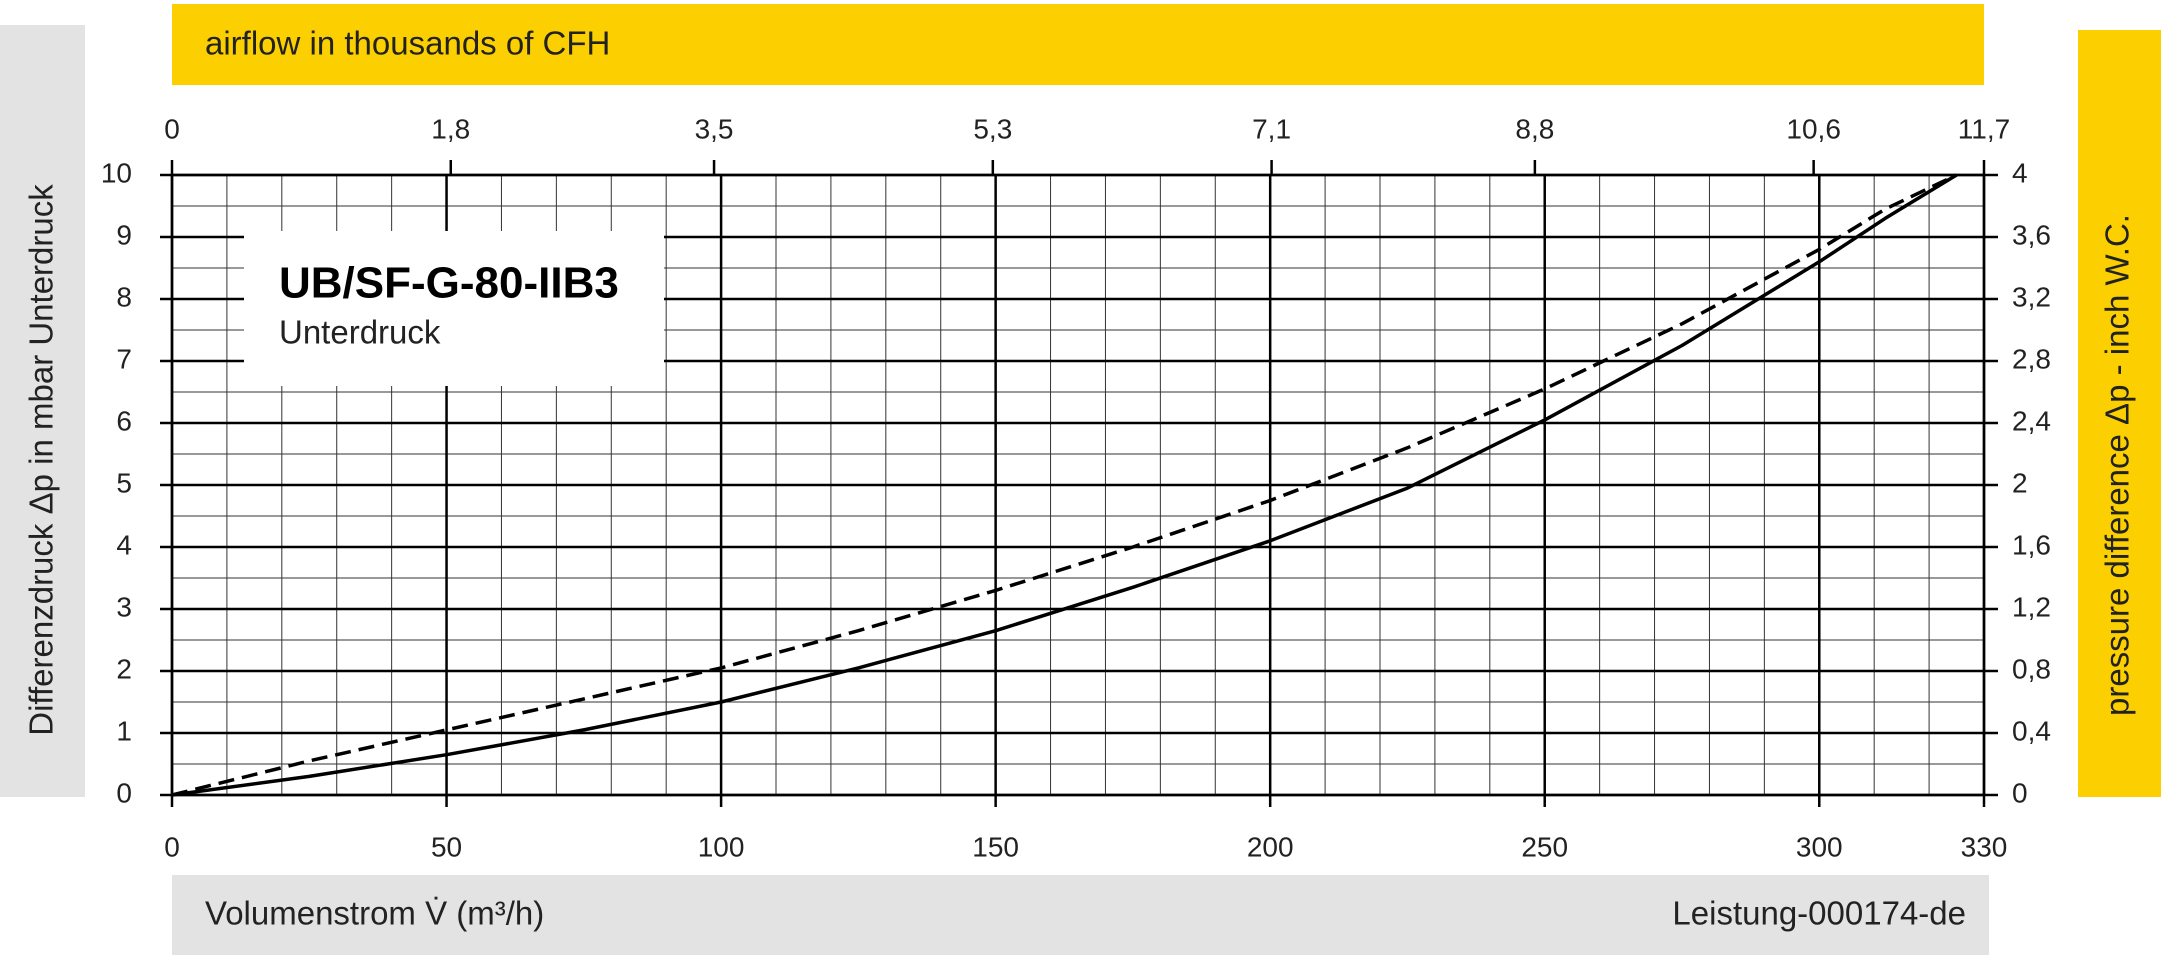 This screenshot has height=962, width=2161. What do you see at coordinates (1270, 846) in the screenshot?
I see `x-tick-label: 200` at bounding box center [1270, 846].